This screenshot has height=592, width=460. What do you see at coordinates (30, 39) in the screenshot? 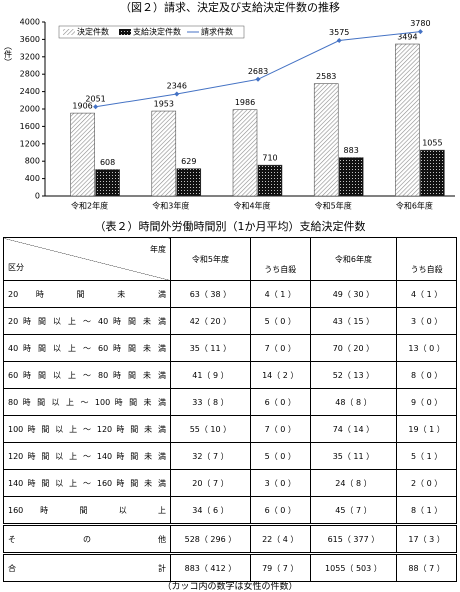
I see `y-tick-label: 3600` at bounding box center [30, 39].